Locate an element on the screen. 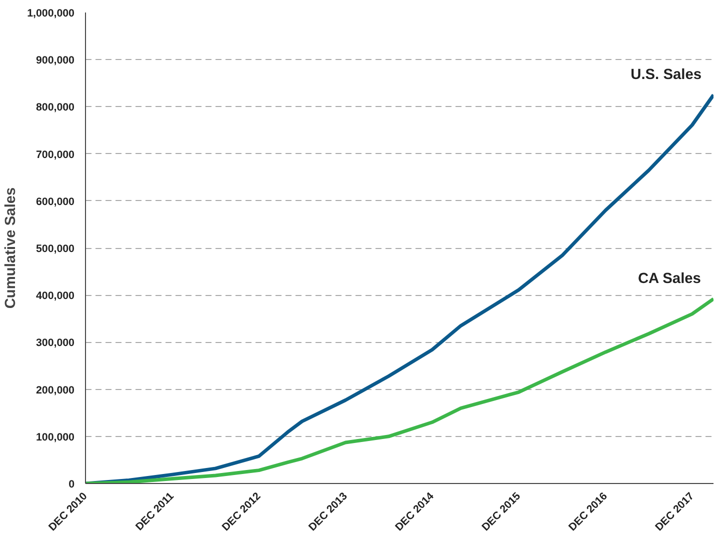  y-tick-label: 500,000 is located at coordinates (55, 249).